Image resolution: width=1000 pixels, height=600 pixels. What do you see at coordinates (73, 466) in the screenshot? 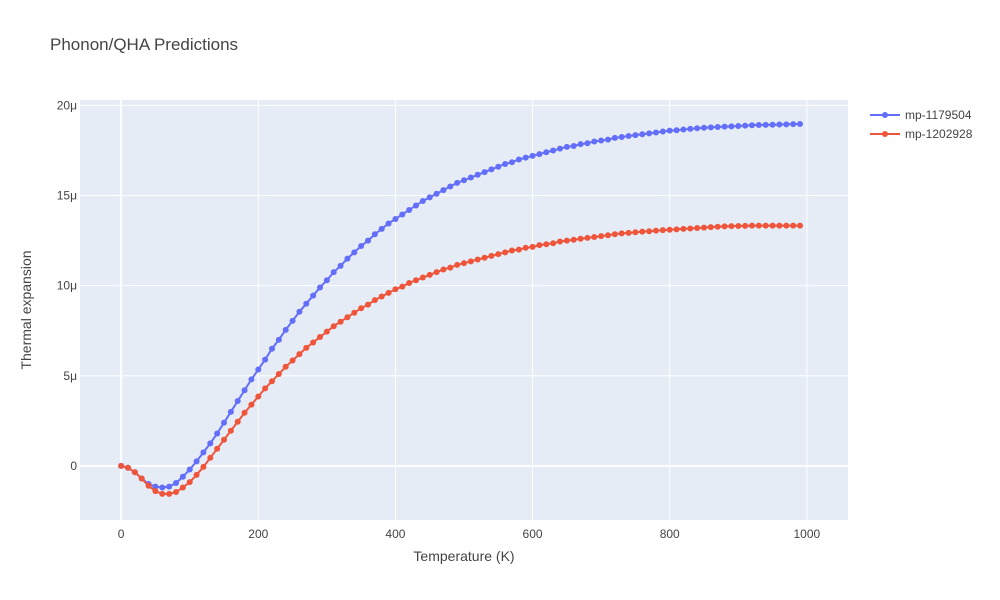
I see `y-tick-label: 0` at bounding box center [73, 466].